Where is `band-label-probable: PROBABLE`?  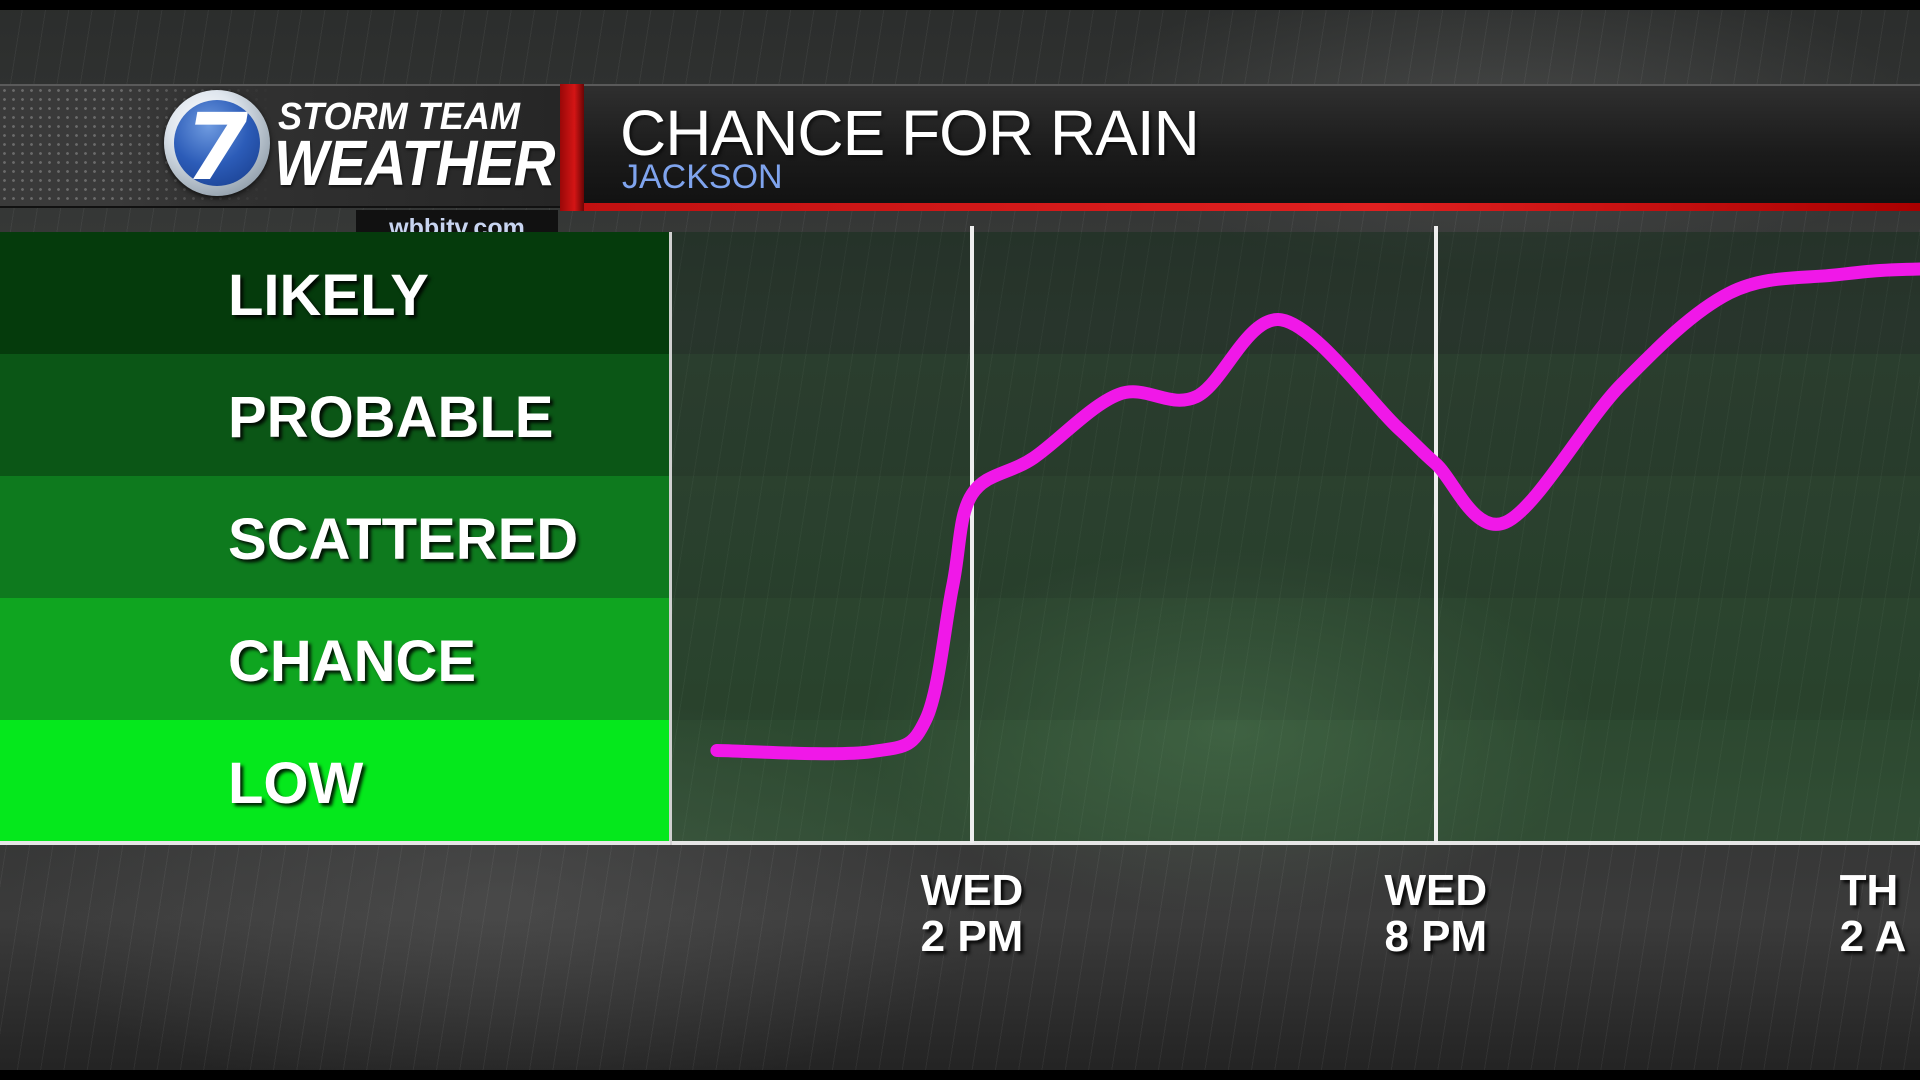 band-label-probable: PROBABLE is located at coordinates (391, 417).